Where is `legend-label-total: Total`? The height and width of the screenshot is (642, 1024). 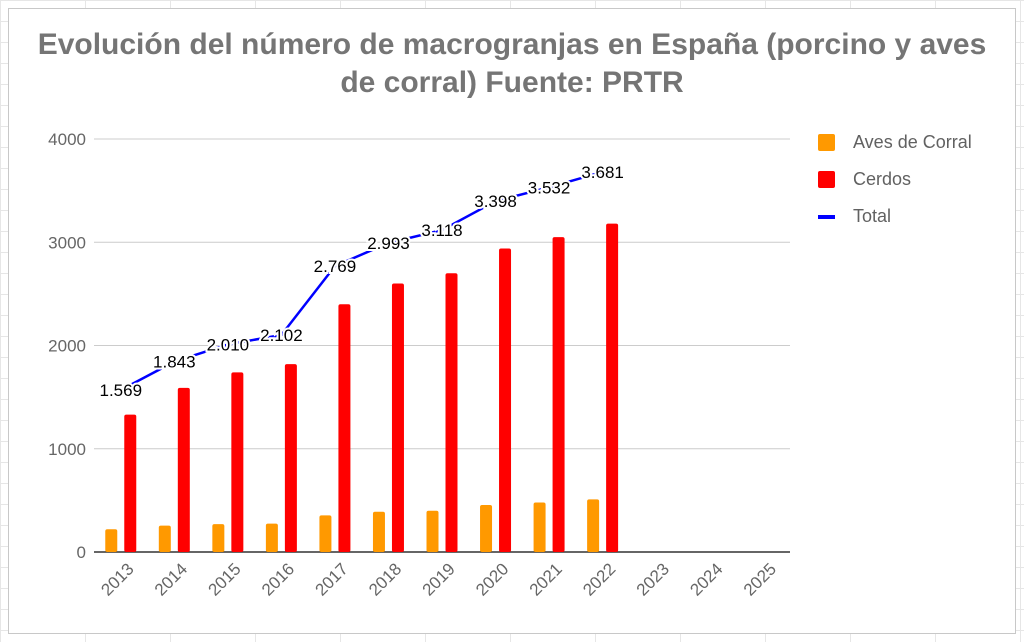
legend-label-total: Total is located at coordinates (872, 216).